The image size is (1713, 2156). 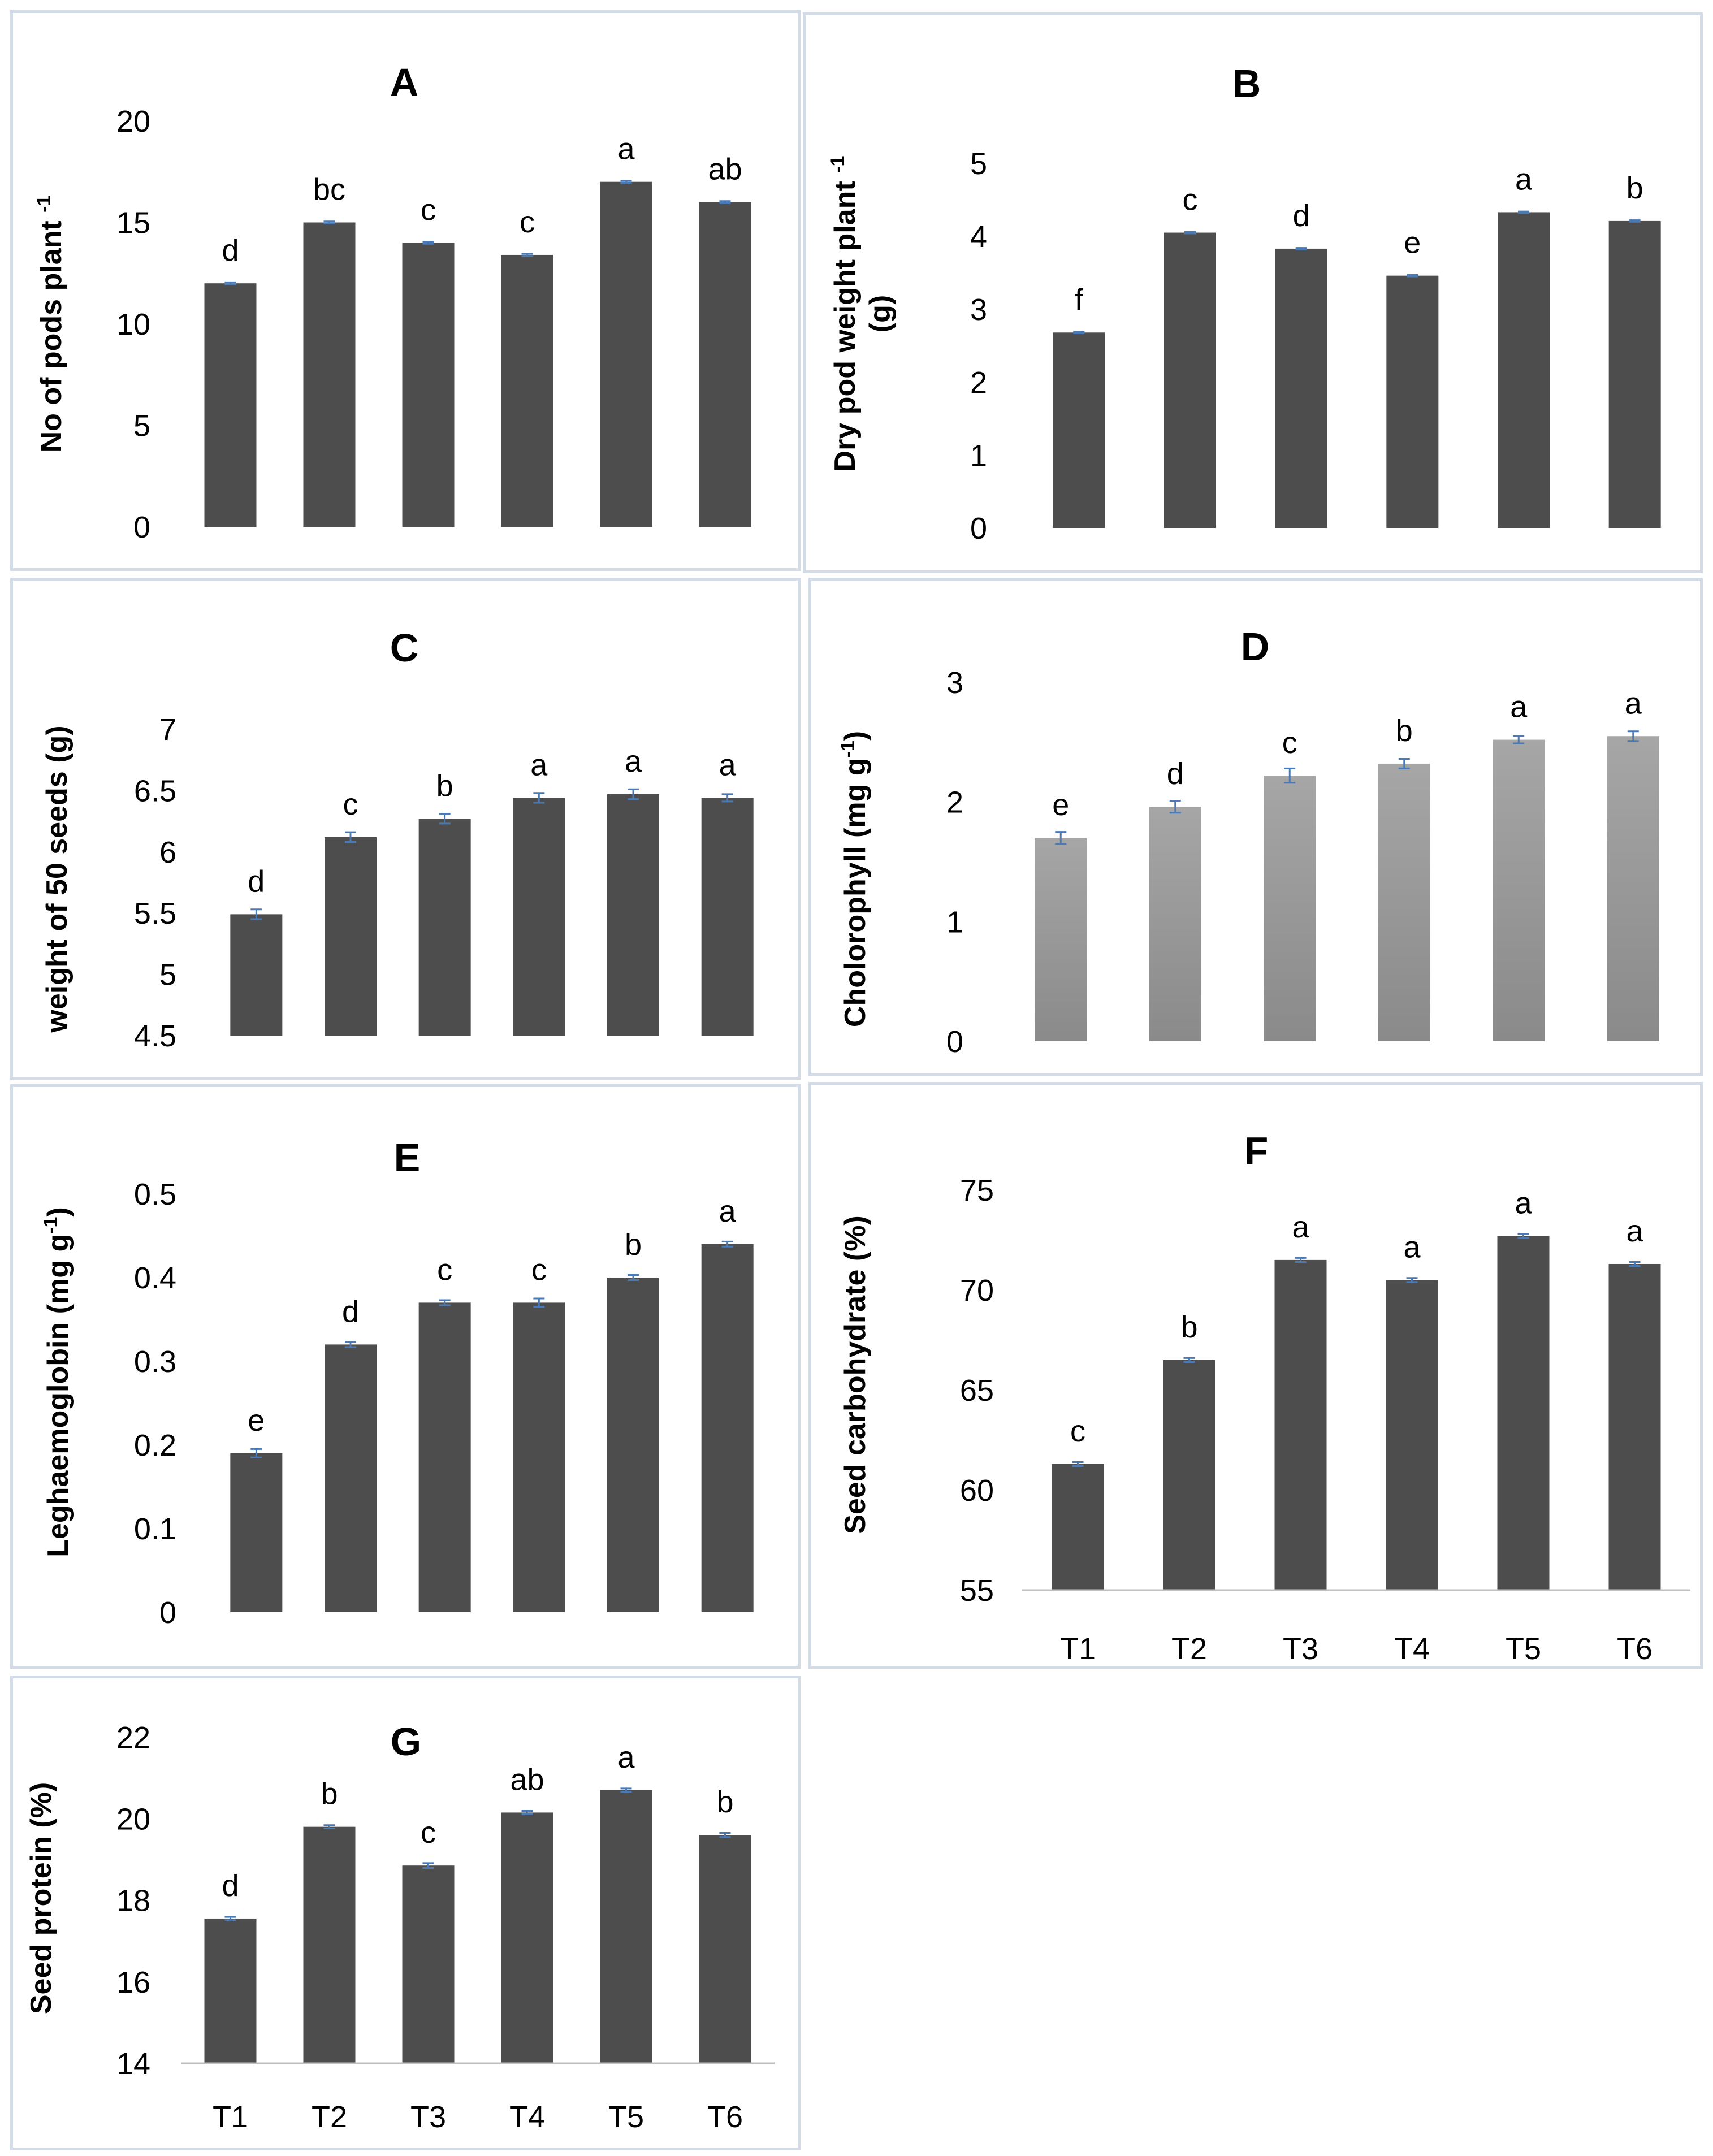 What do you see at coordinates (977, 1391) in the screenshot?
I see `chart-f-ytick: 65` at bounding box center [977, 1391].